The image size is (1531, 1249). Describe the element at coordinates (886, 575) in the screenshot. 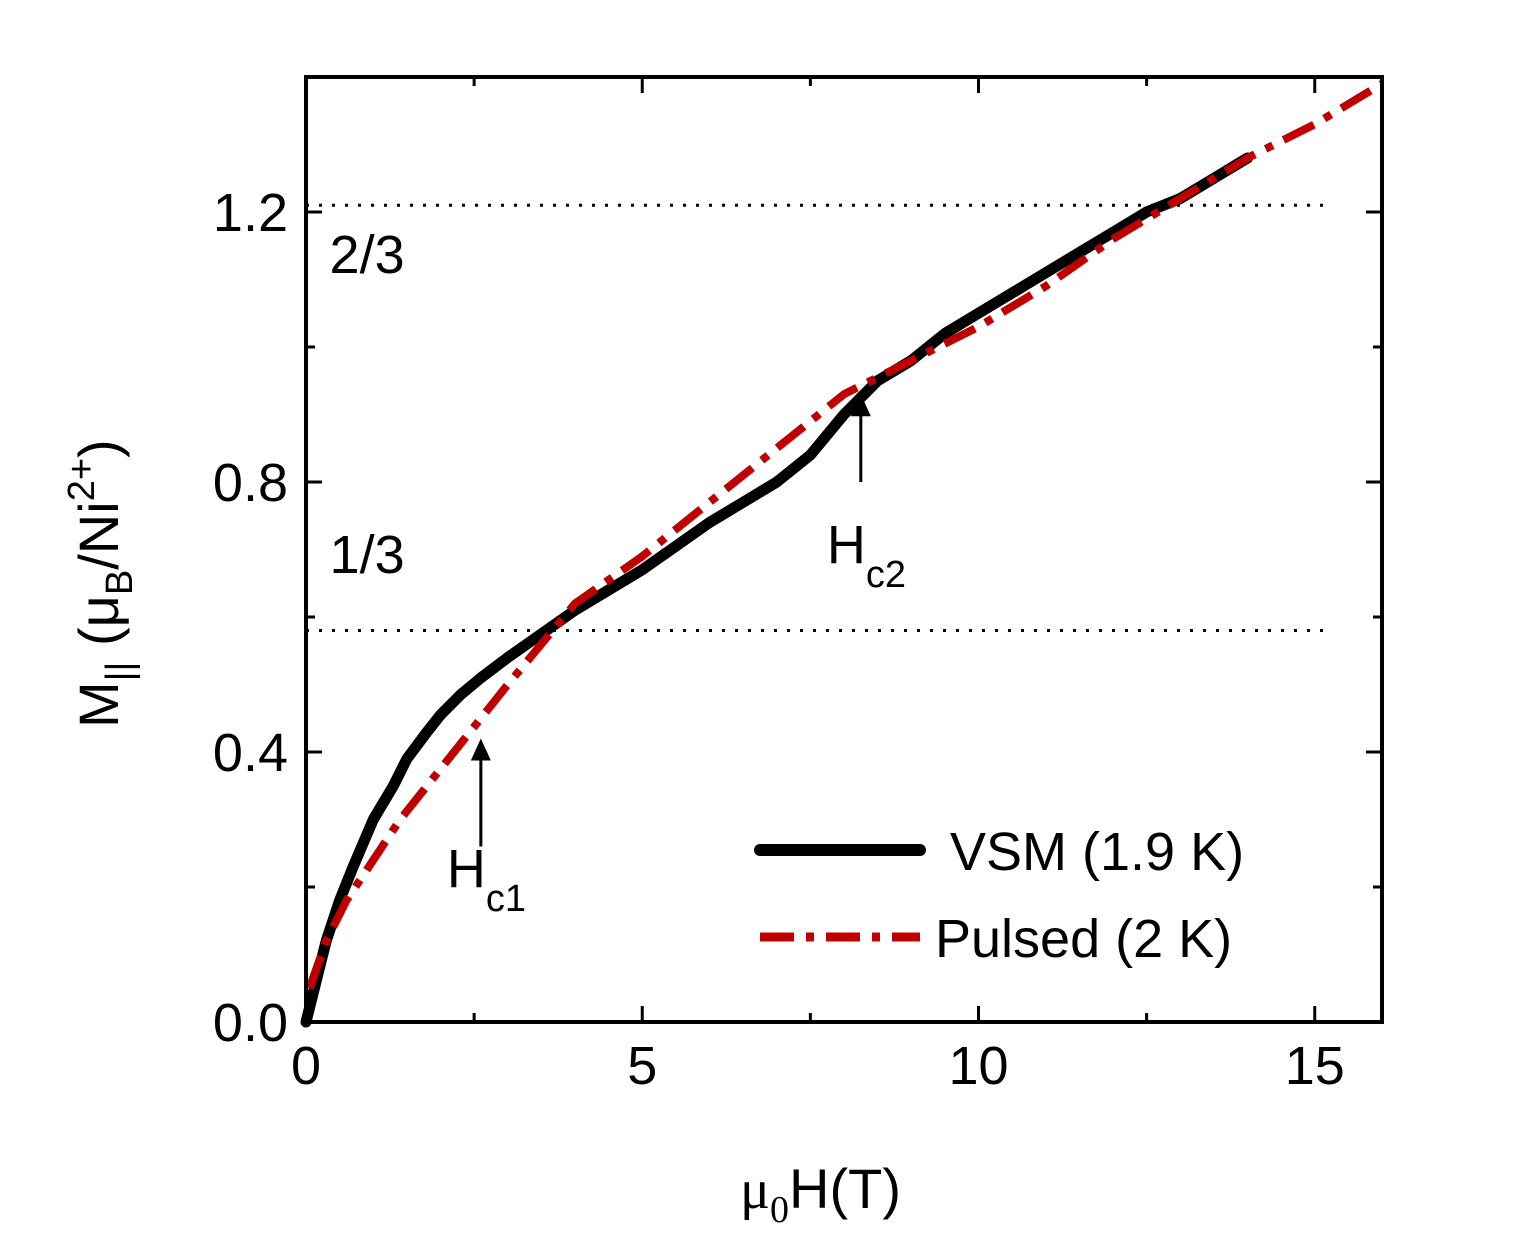

I see `hc2-label-sub: c2` at that location.